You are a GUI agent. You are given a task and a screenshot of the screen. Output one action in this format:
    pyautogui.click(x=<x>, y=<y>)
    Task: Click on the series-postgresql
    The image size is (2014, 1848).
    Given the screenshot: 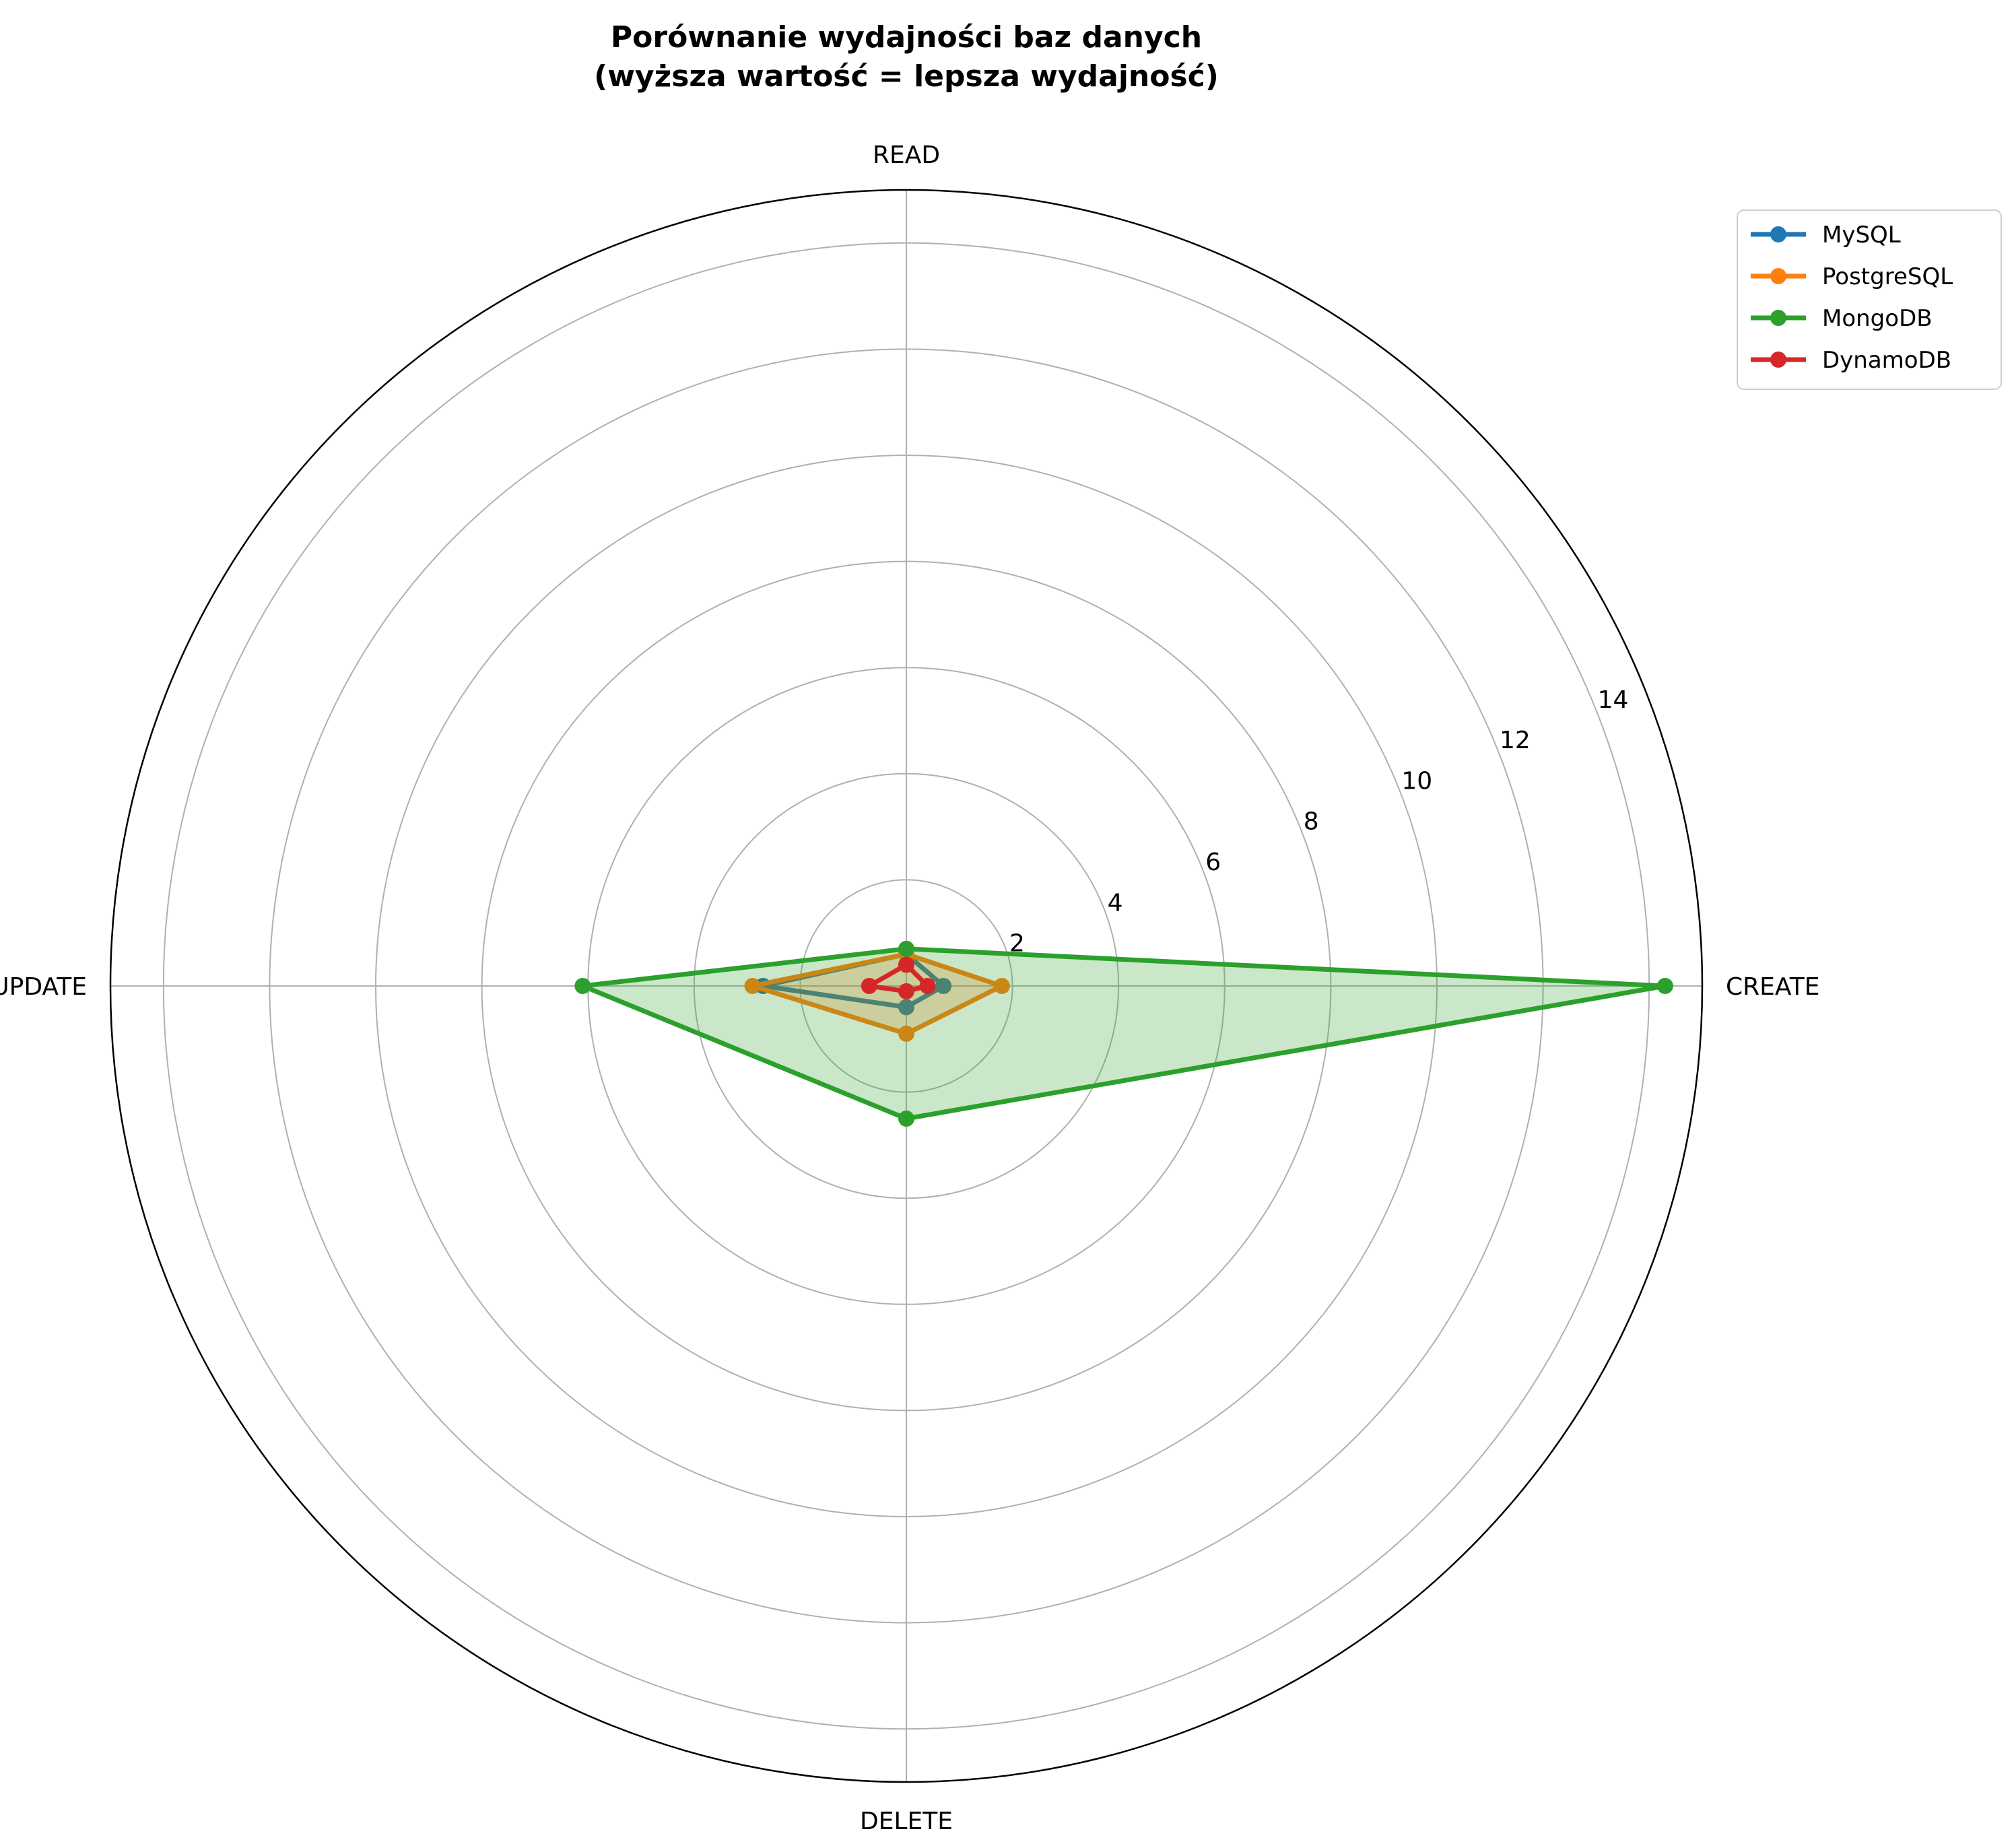 What is the action you would take?
    pyautogui.click(x=877, y=994)
    